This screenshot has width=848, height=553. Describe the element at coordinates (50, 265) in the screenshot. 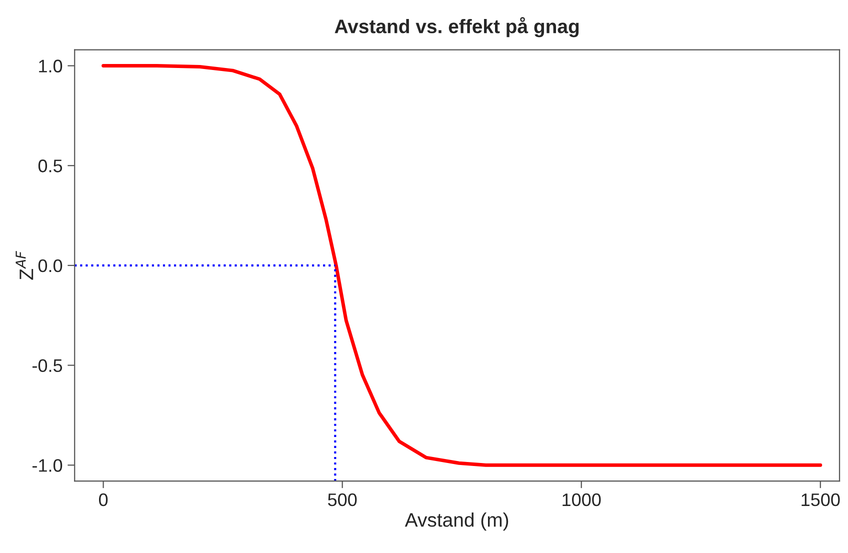

I see `y-tick-label: 0.0` at that location.